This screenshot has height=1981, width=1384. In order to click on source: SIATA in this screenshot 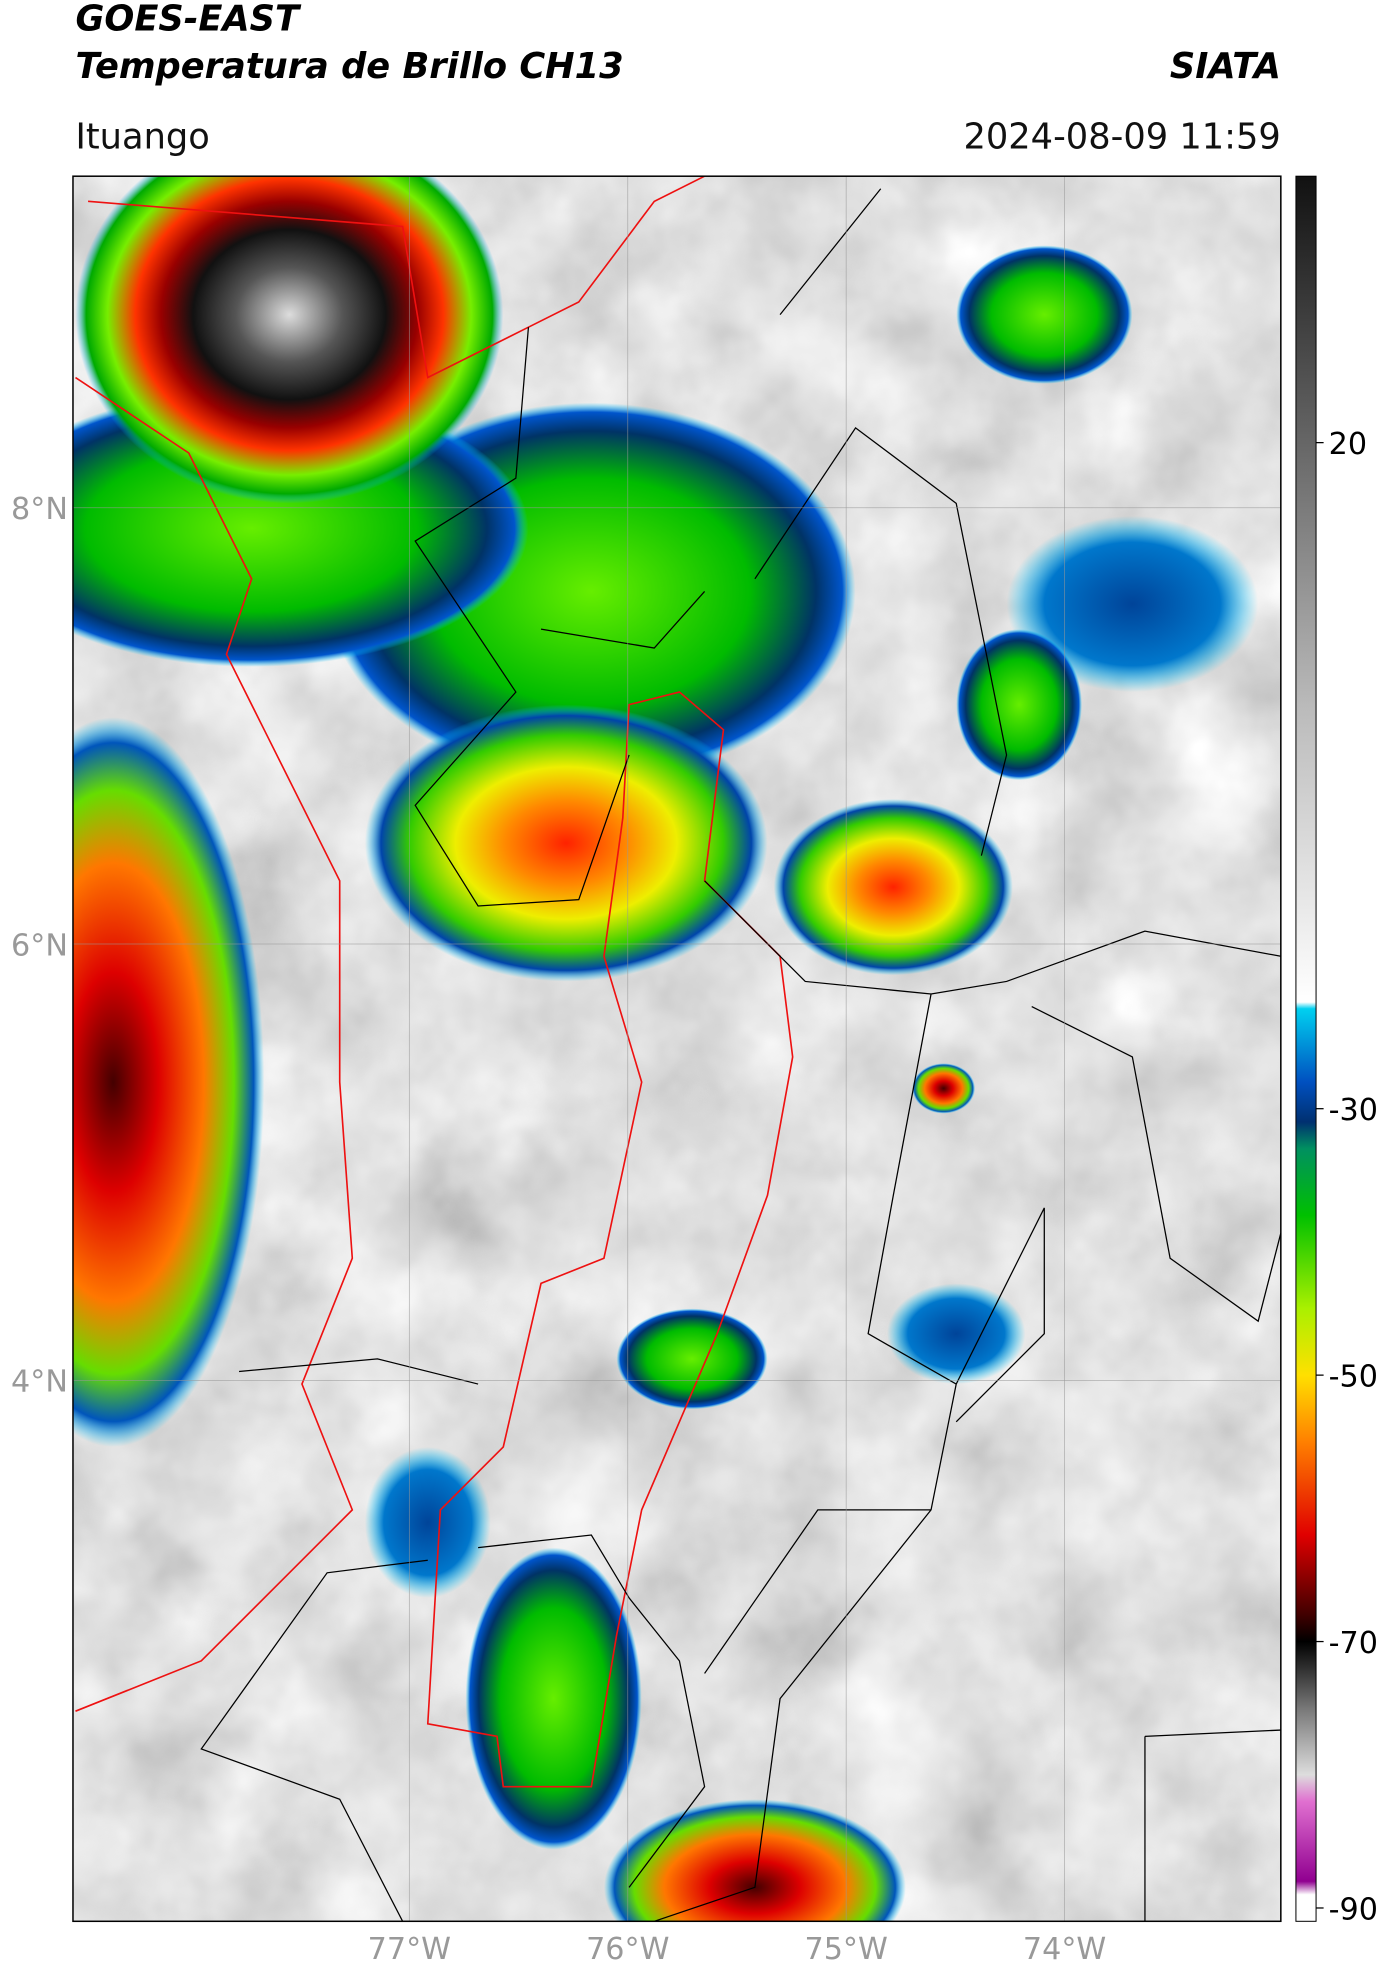, I will do `click(1225, 66)`.